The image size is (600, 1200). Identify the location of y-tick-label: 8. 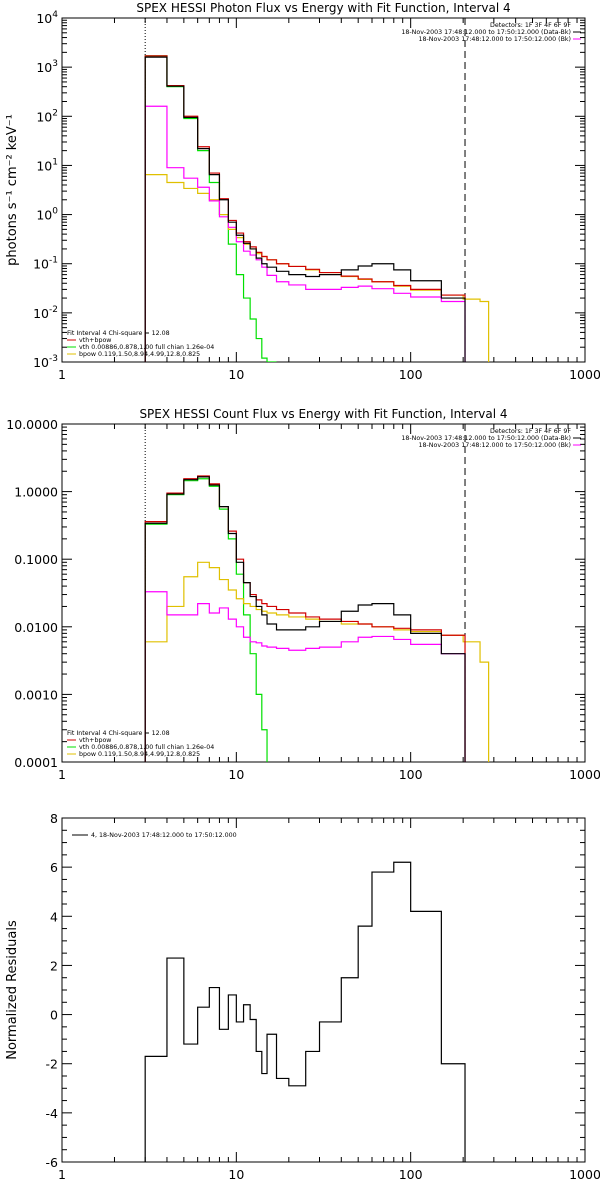
(54, 818).